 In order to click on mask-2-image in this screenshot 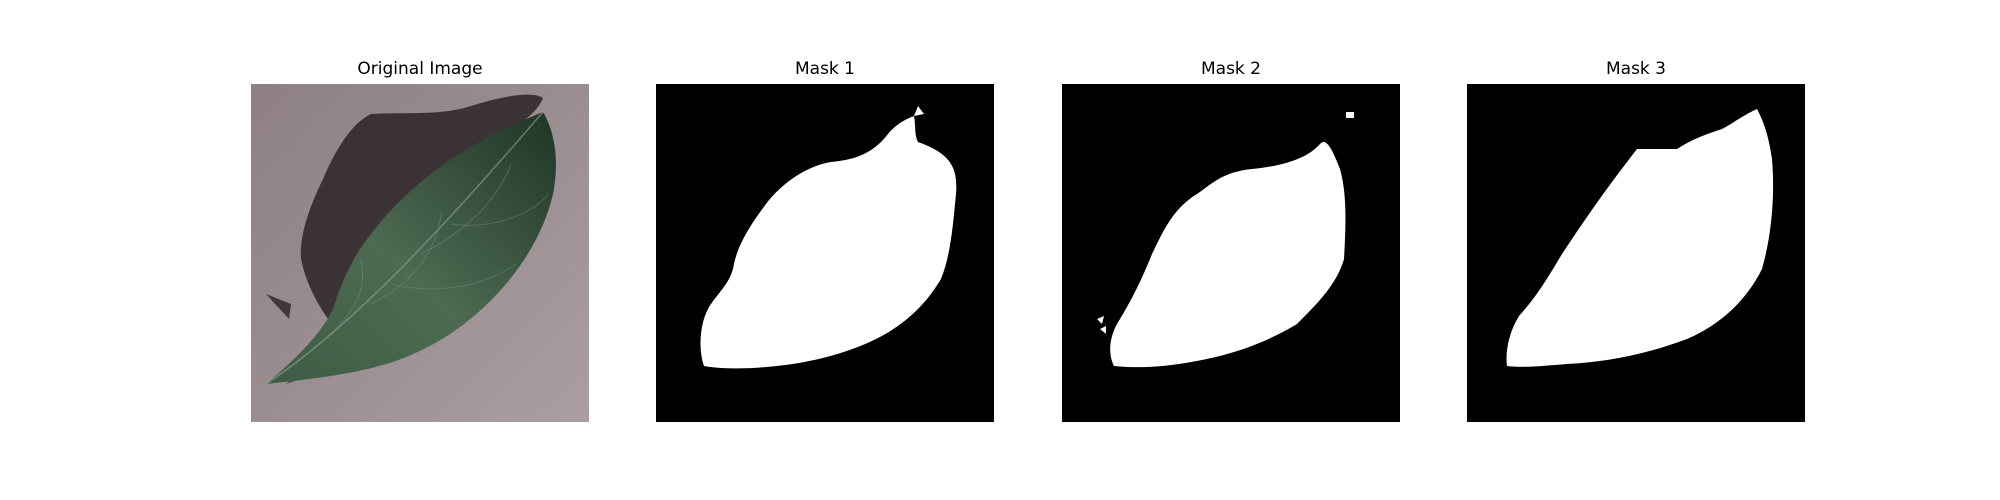, I will do `click(1231, 253)`.